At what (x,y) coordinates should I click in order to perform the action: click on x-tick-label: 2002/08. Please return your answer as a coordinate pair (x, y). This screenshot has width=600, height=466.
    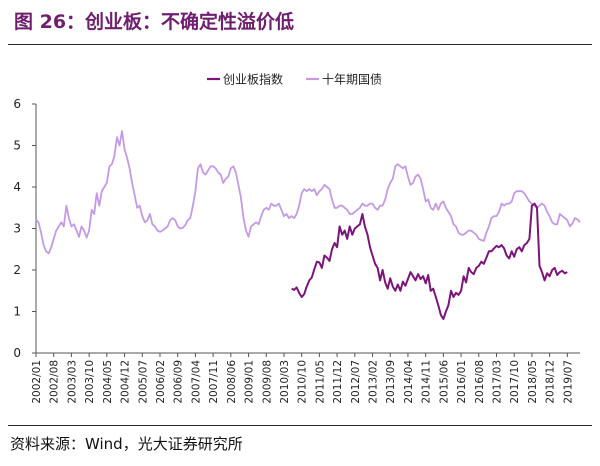
    Looking at the image, I should click on (55, 382).